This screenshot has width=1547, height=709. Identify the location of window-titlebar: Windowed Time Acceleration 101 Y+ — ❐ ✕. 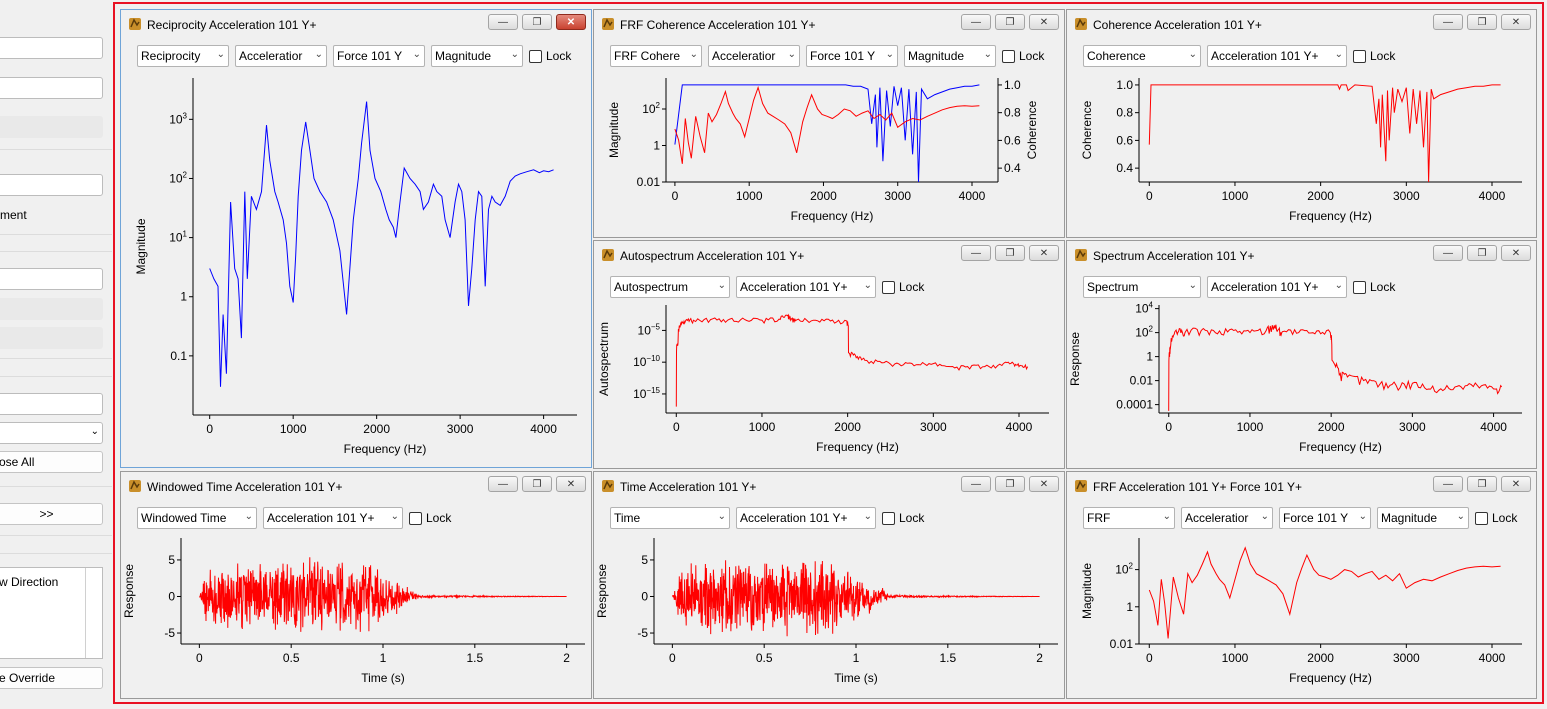
(356, 485).